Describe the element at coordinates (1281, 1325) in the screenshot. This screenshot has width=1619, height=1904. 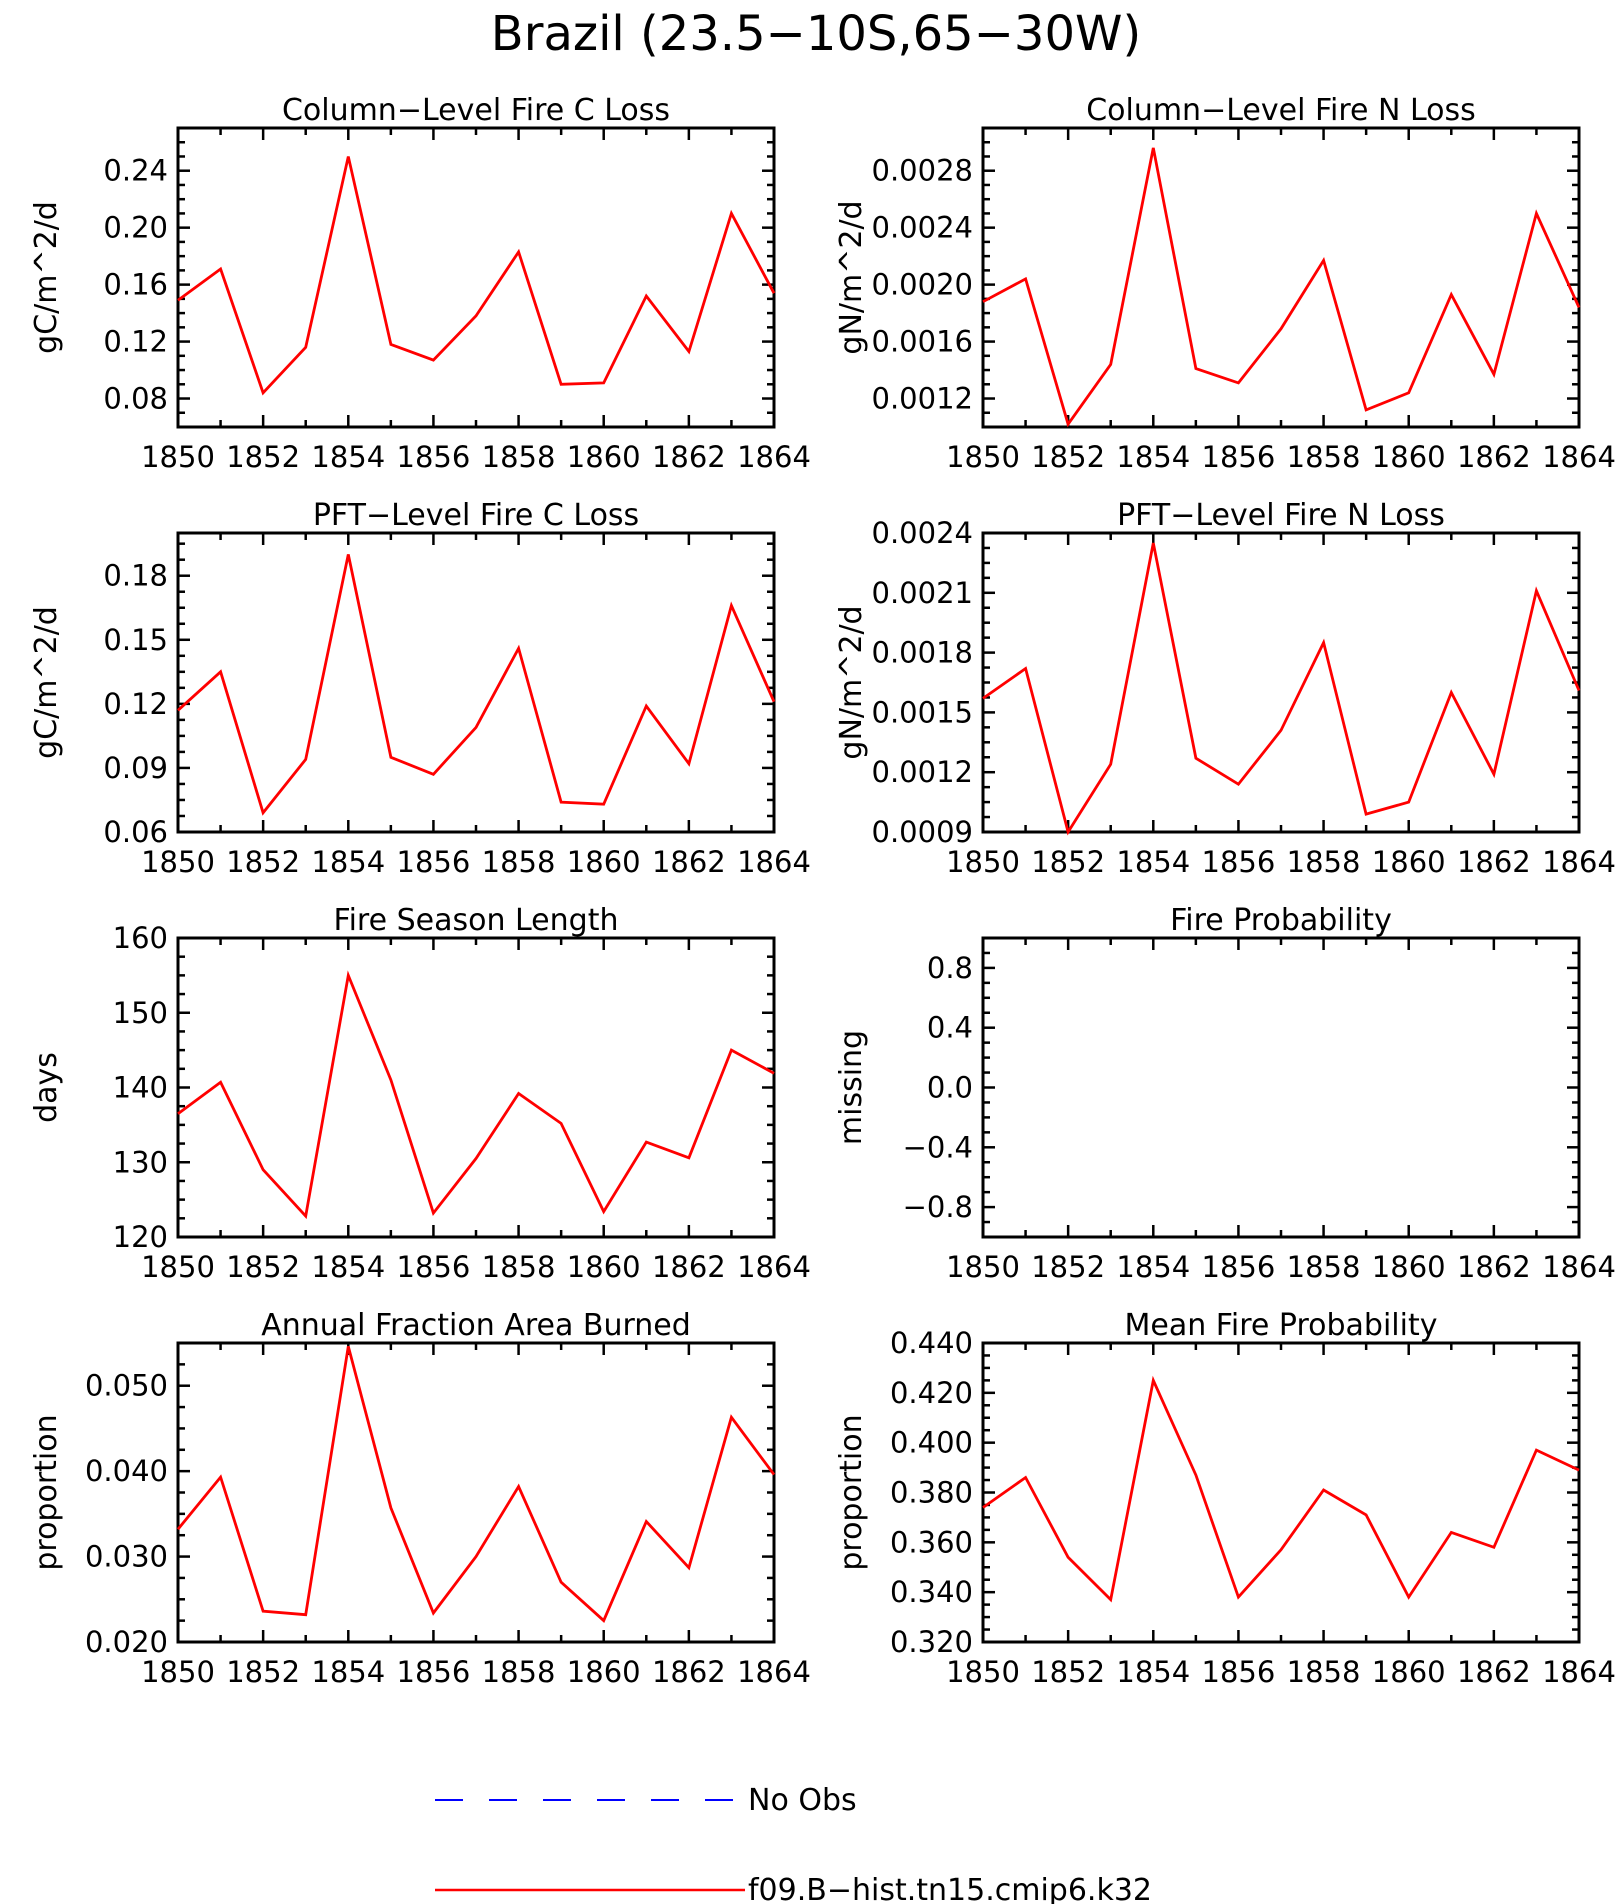
I see `panel-title: Mean Fire Probability` at that location.